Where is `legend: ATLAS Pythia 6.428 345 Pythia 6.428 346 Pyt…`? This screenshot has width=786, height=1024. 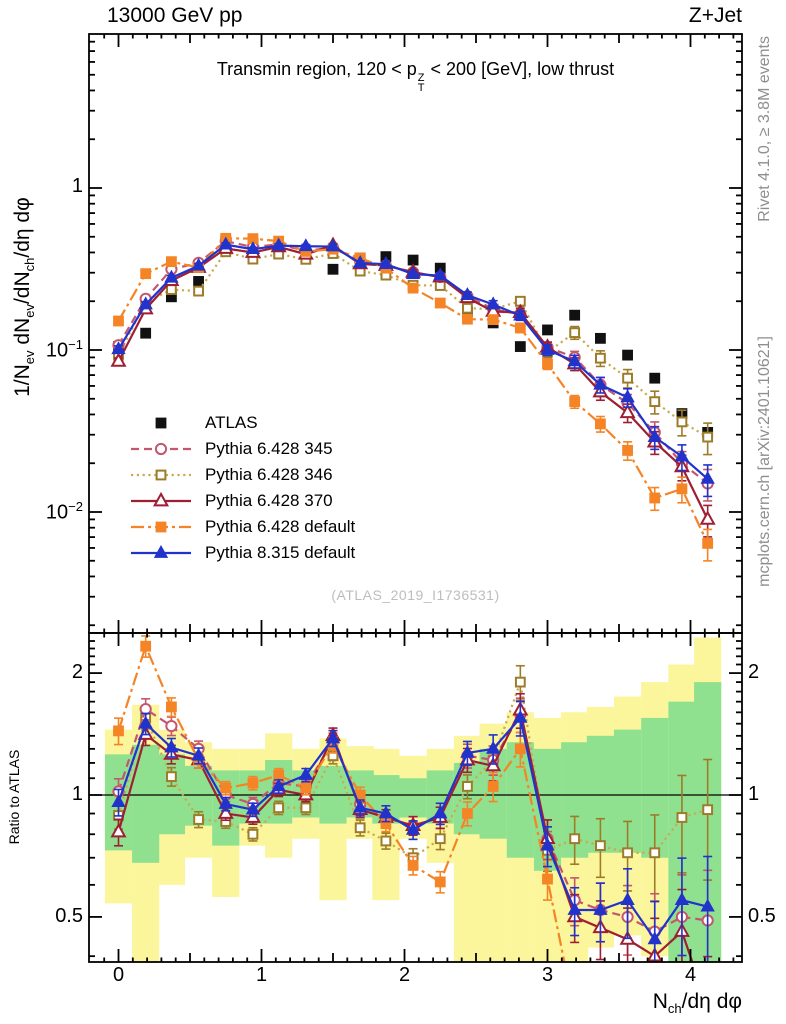
legend: ATLAS Pythia 6.428 345 Pythia 6.428 346 Pyt… is located at coordinates (242, 488).